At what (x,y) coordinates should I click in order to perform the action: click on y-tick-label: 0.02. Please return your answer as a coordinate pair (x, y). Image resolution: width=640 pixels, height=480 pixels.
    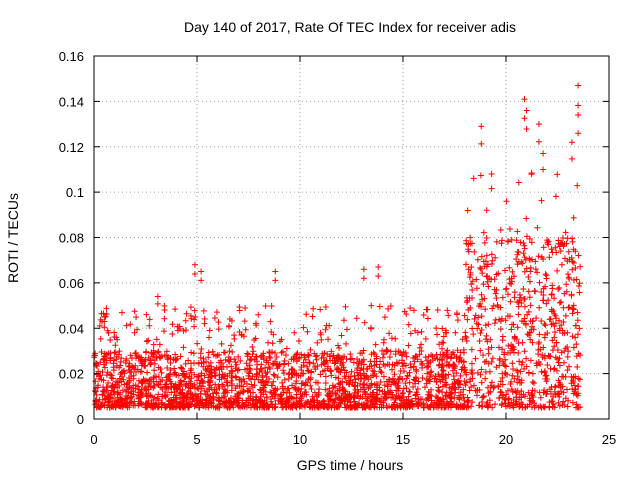
    Looking at the image, I should click on (71, 374).